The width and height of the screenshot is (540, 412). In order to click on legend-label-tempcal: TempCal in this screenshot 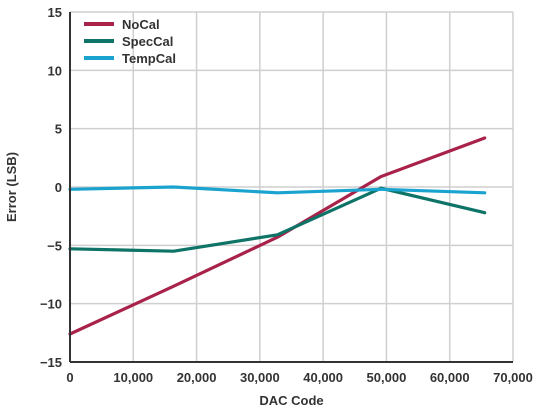, I will do `click(149, 58)`.